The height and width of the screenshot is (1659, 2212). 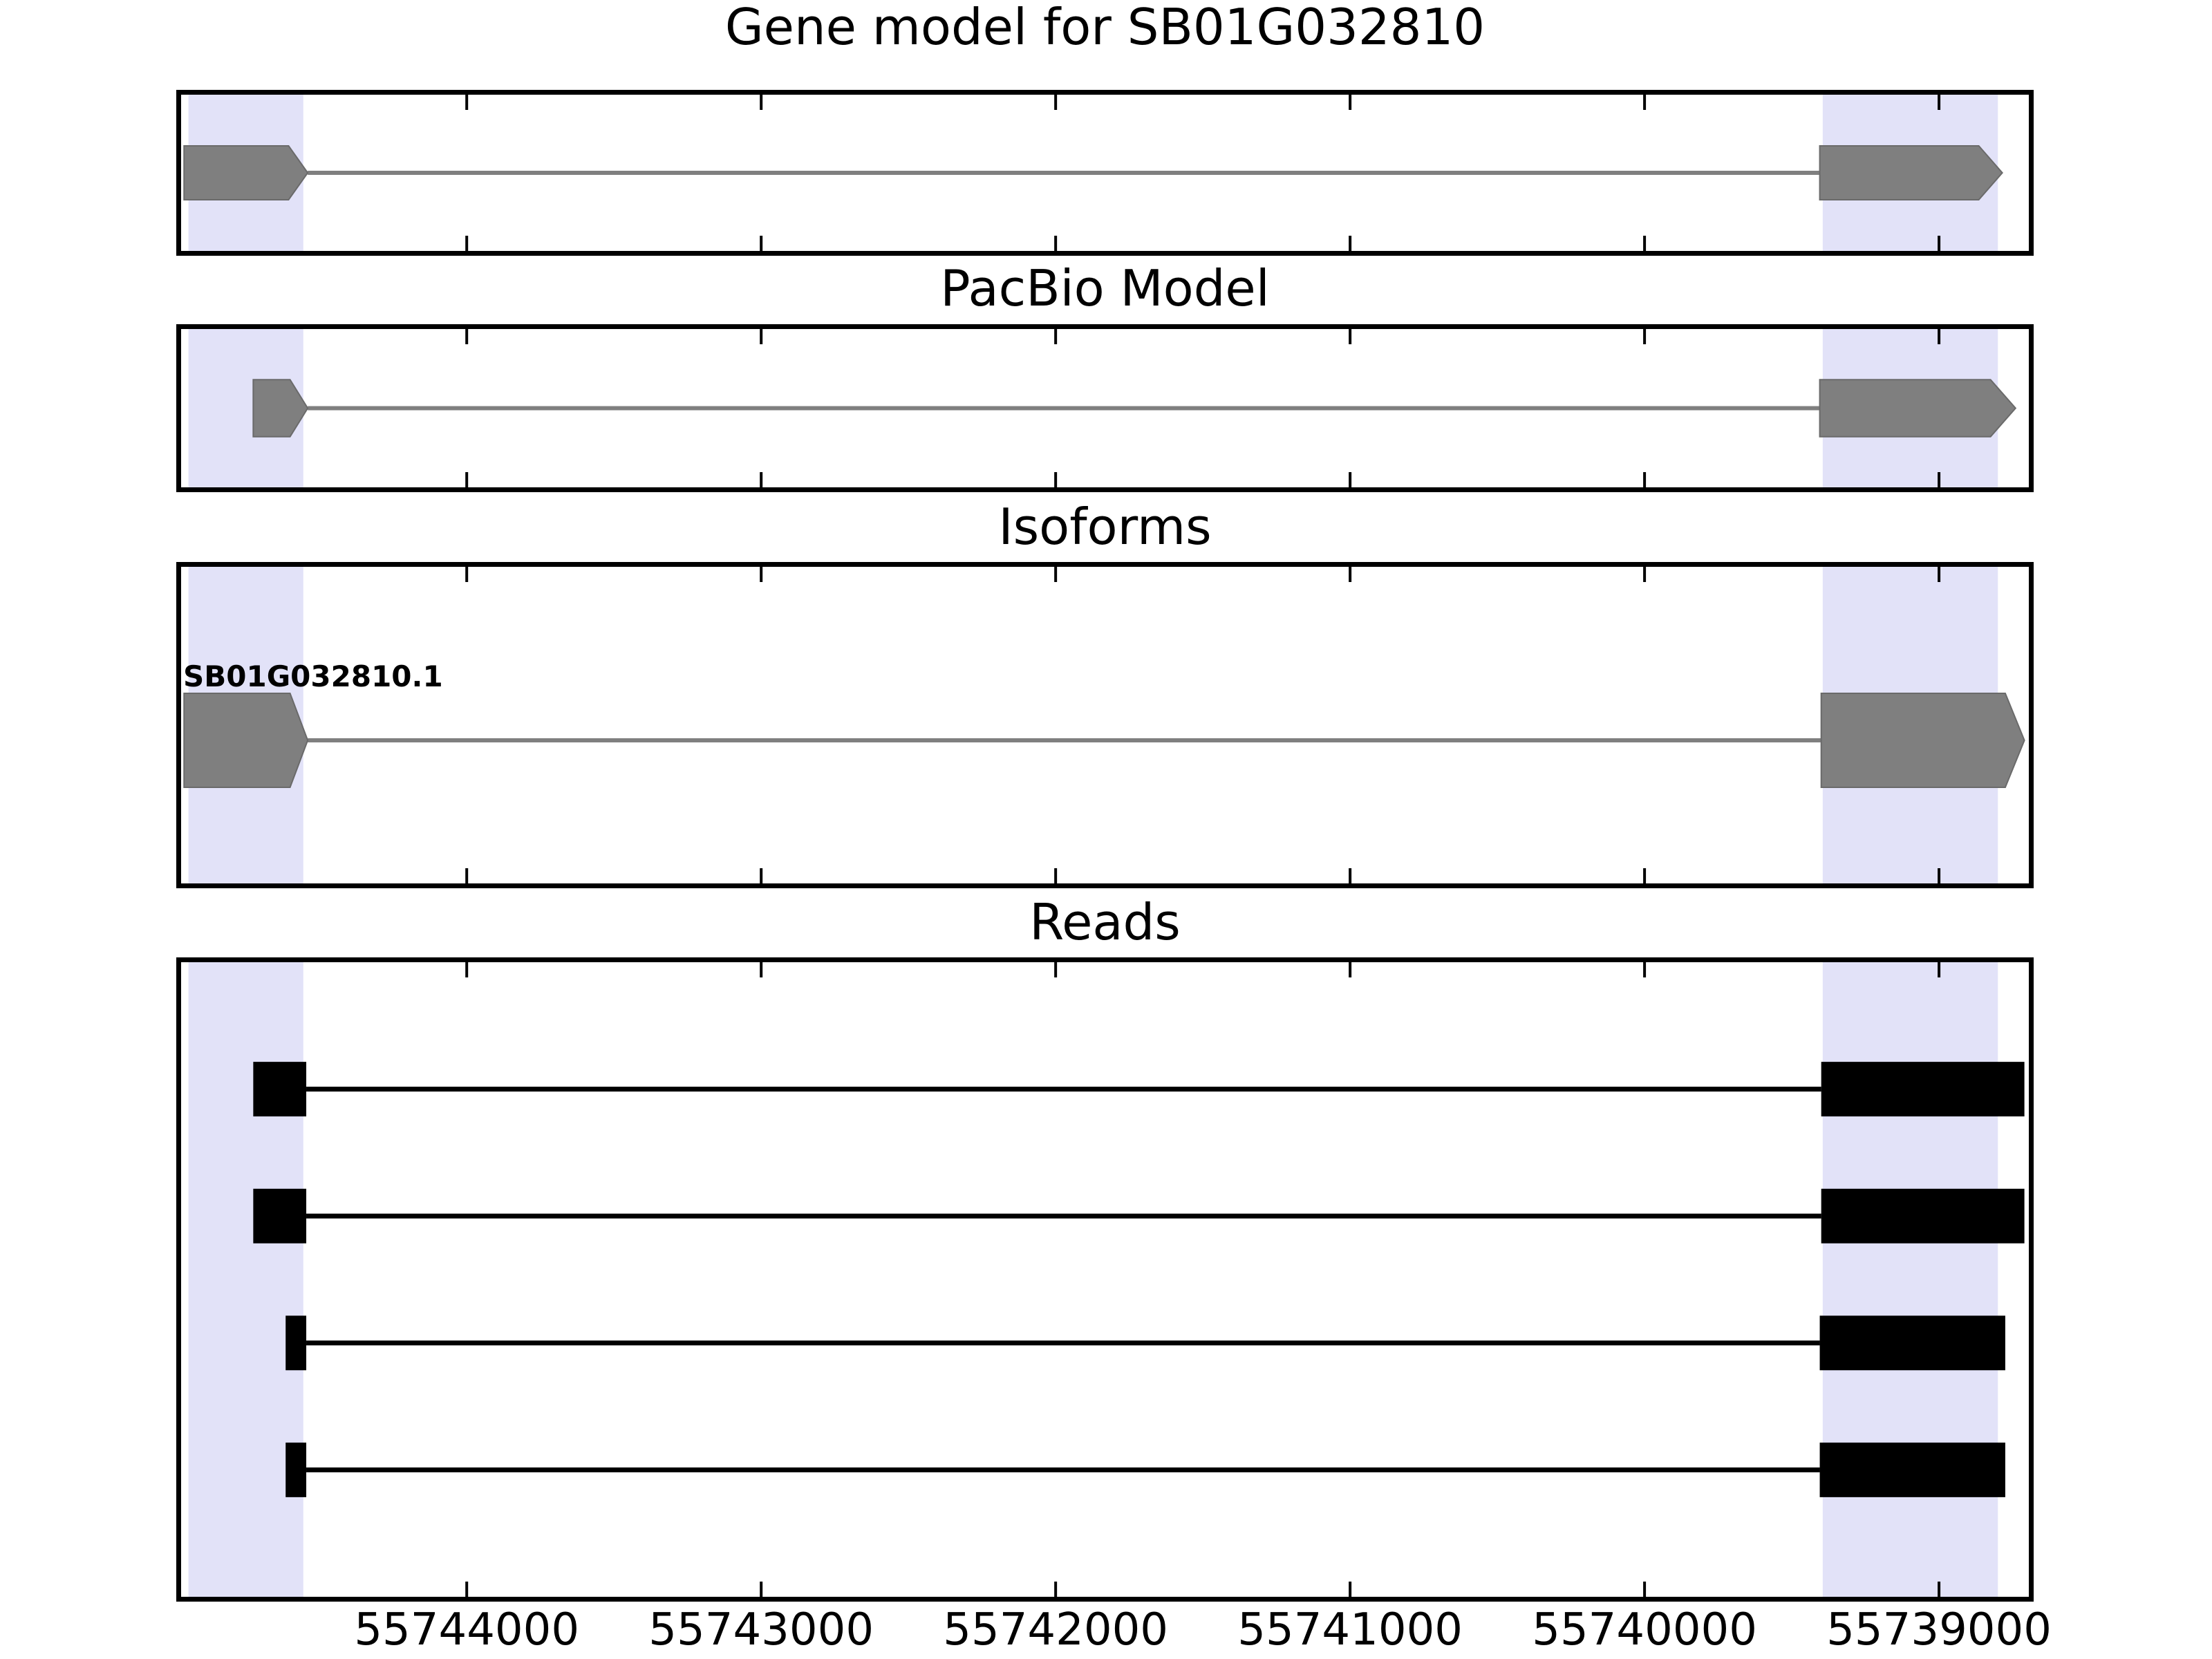 I want to click on isoform-label: SB01G032810.1, so click(x=313, y=676).